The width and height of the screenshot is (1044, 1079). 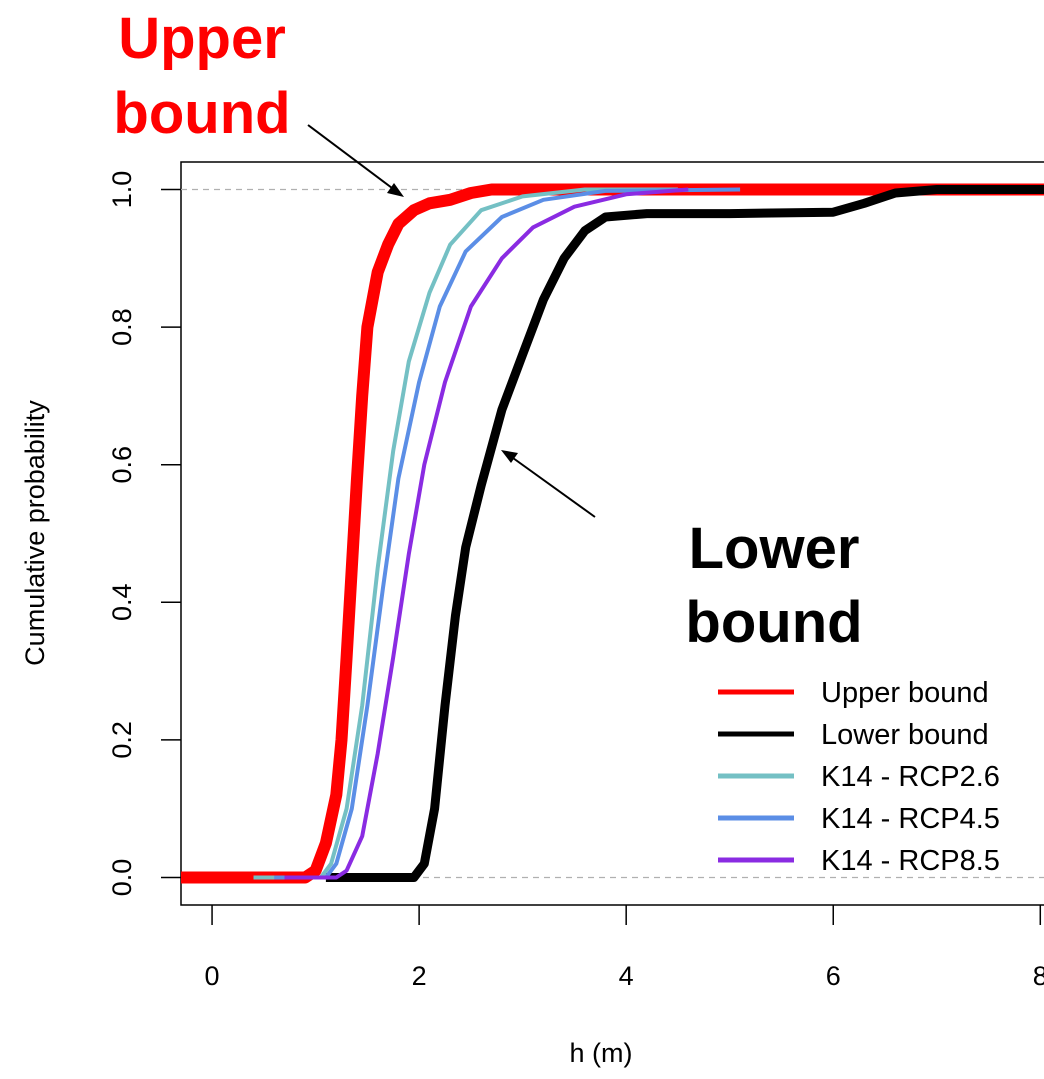 I want to click on y-tick-label-0: 0.0, so click(x=122, y=878).